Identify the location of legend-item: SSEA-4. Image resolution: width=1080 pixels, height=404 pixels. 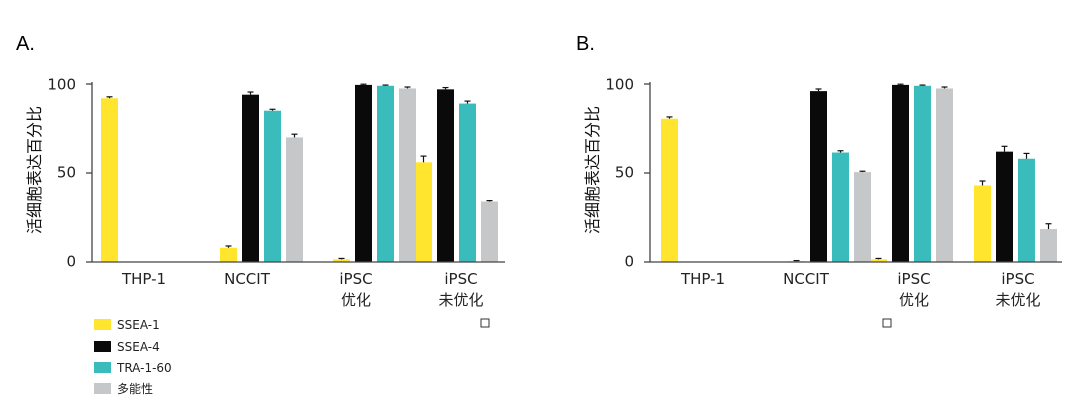
(127, 347).